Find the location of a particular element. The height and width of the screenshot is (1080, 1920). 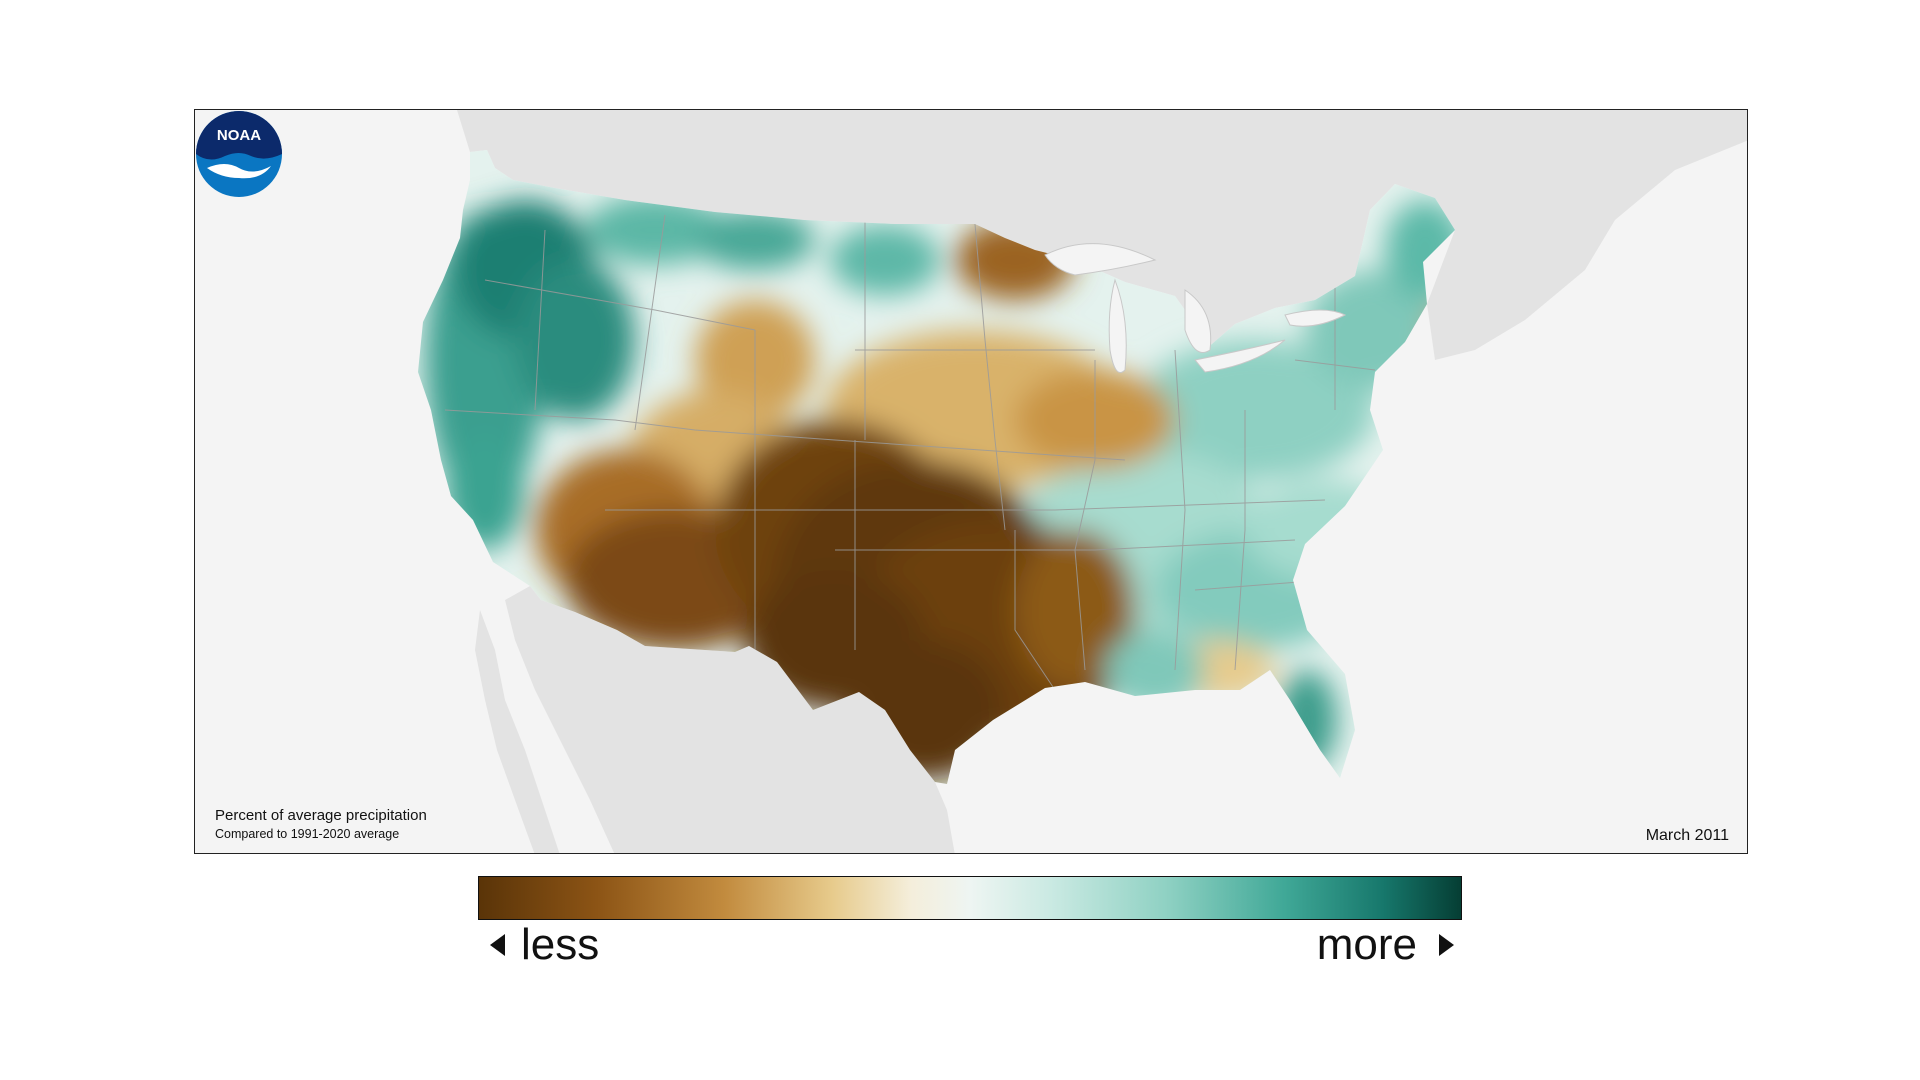

mexico-landmass is located at coordinates (730, 719).